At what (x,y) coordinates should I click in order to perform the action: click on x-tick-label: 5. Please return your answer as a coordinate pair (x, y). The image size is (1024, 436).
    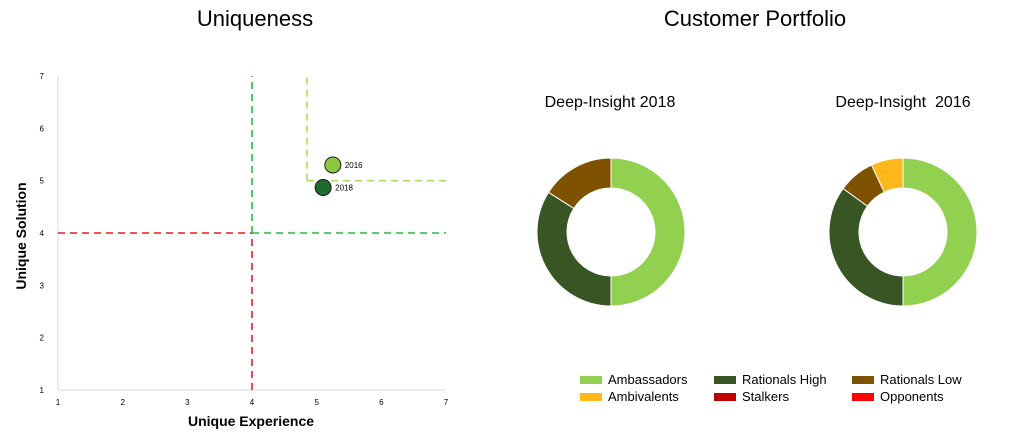
    Looking at the image, I should click on (316, 402).